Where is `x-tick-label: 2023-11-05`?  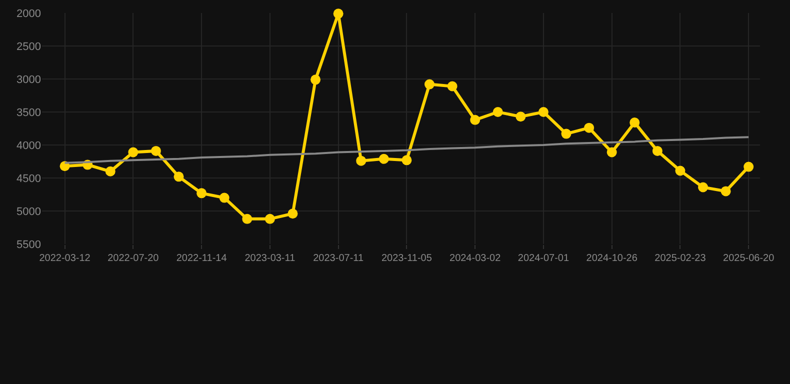 x-tick-label: 2023-11-05 is located at coordinates (406, 258).